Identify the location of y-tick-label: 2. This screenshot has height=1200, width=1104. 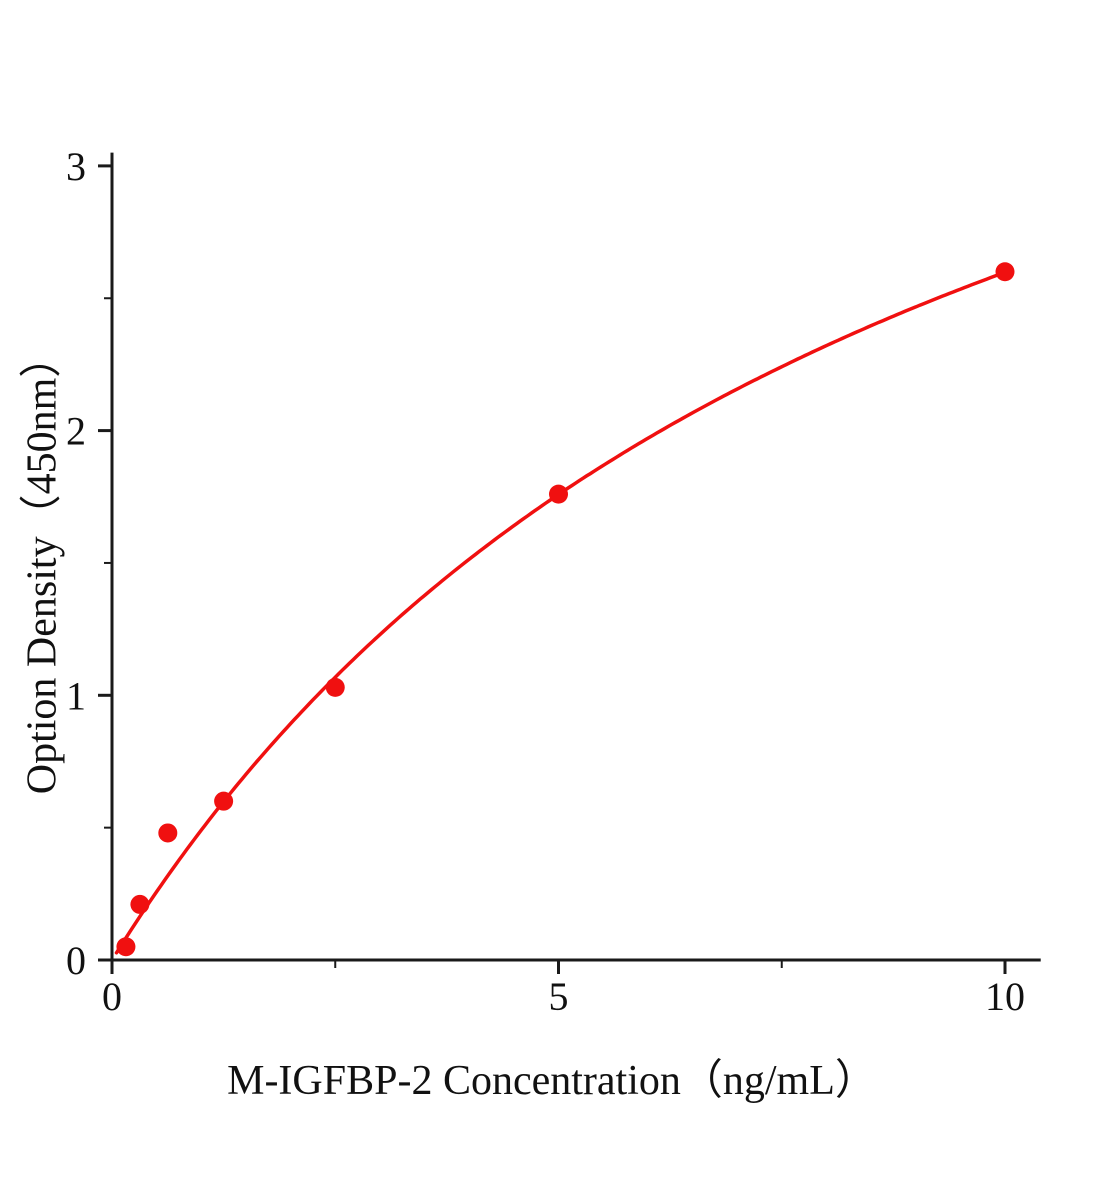
(76, 431).